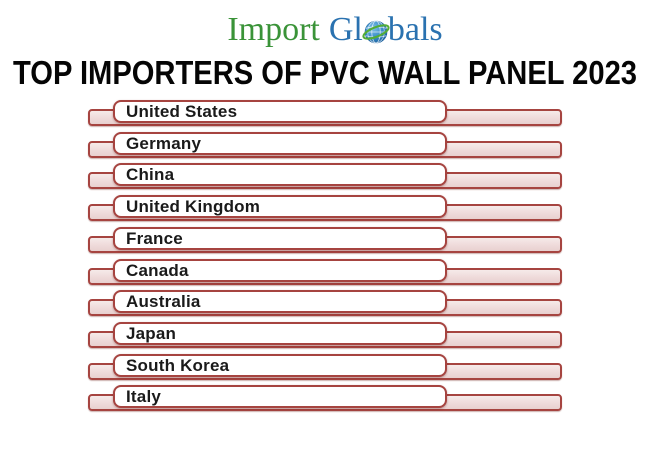 Image resolution: width=650 pixels, height=450 pixels. I want to click on country-label: United States, so click(182, 111).